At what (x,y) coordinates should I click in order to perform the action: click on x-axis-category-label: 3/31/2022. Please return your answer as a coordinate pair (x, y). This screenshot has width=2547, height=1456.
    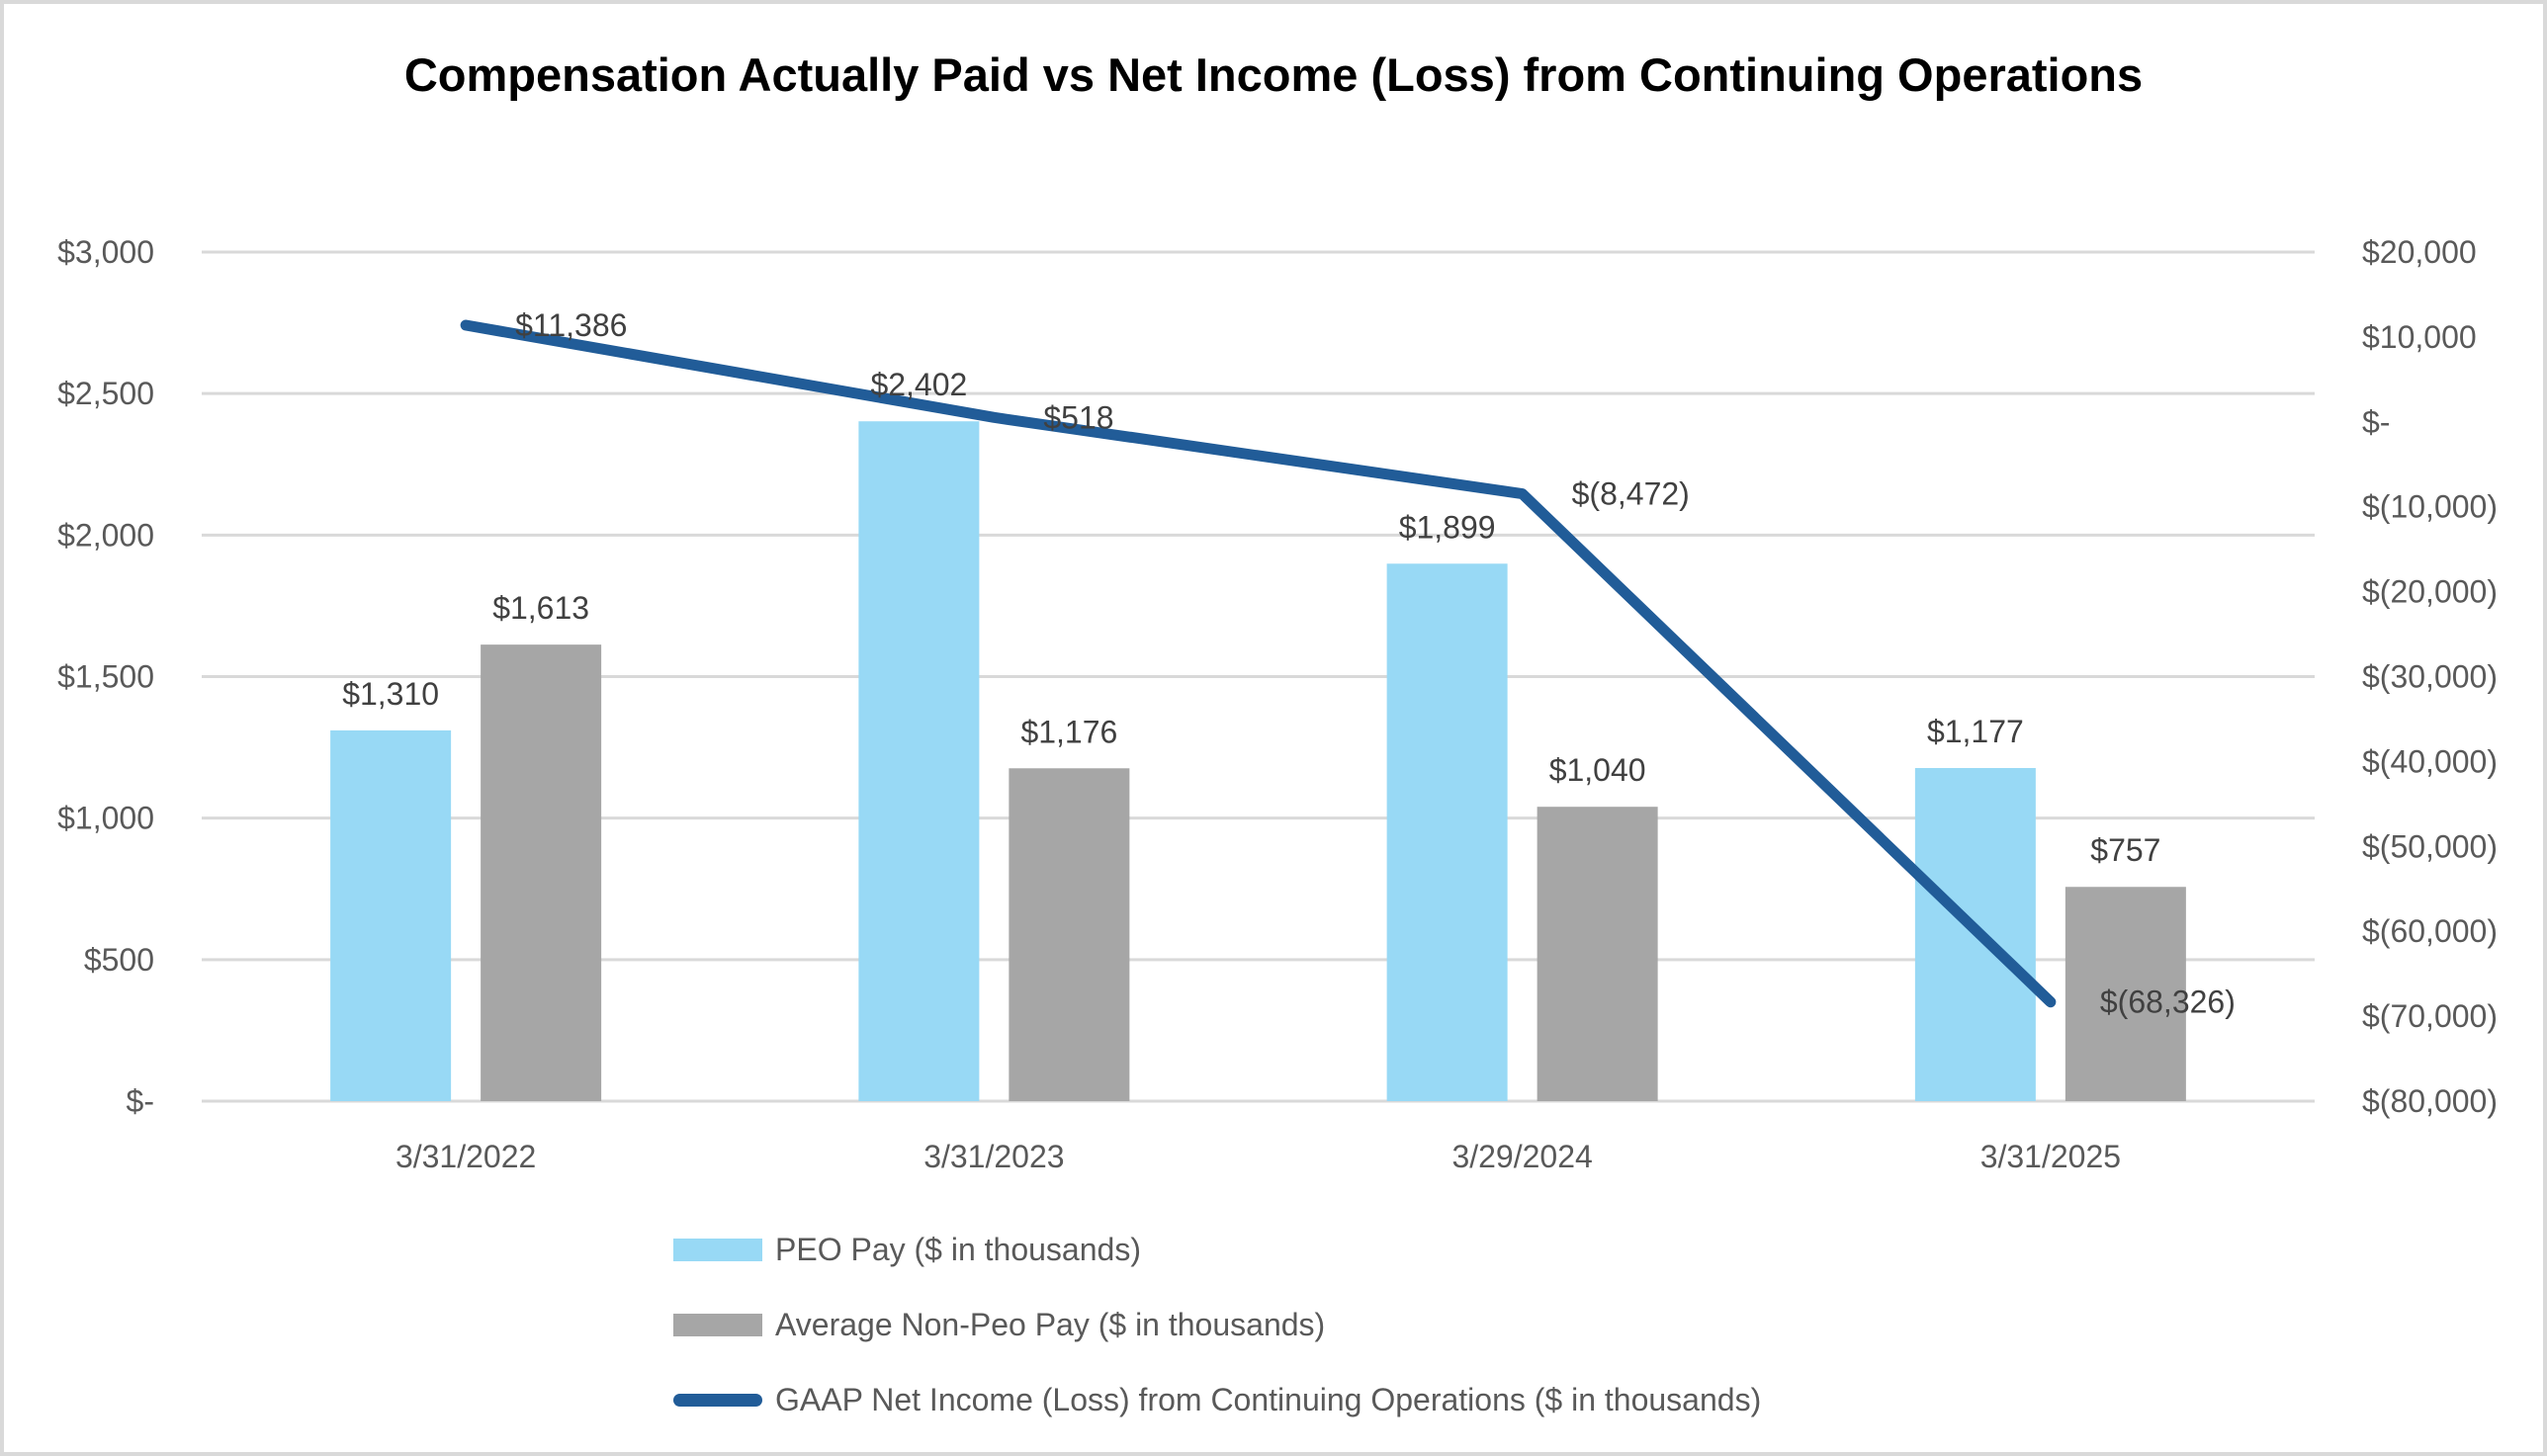
    Looking at the image, I should click on (465, 1156).